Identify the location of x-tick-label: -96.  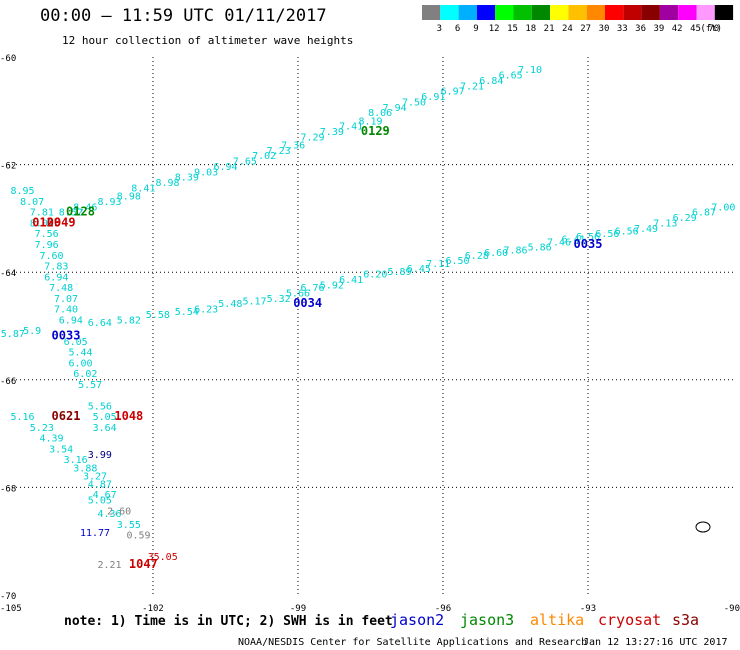
(443, 609).